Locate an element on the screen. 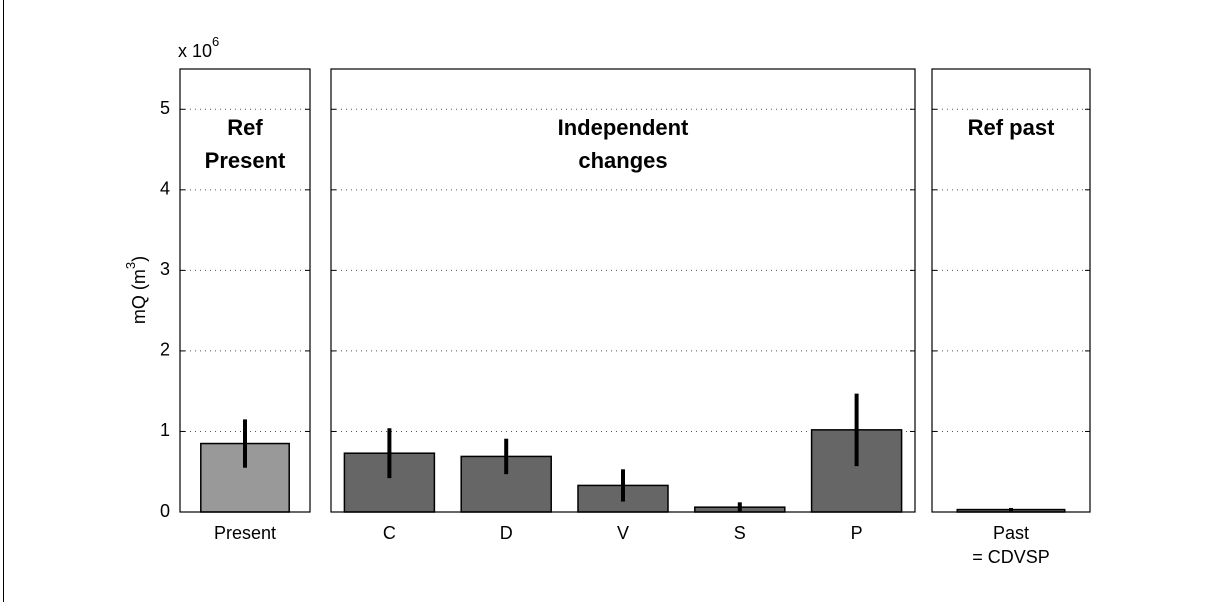 The width and height of the screenshot is (1225, 602). y-tick-label: 4 is located at coordinates (165, 189).